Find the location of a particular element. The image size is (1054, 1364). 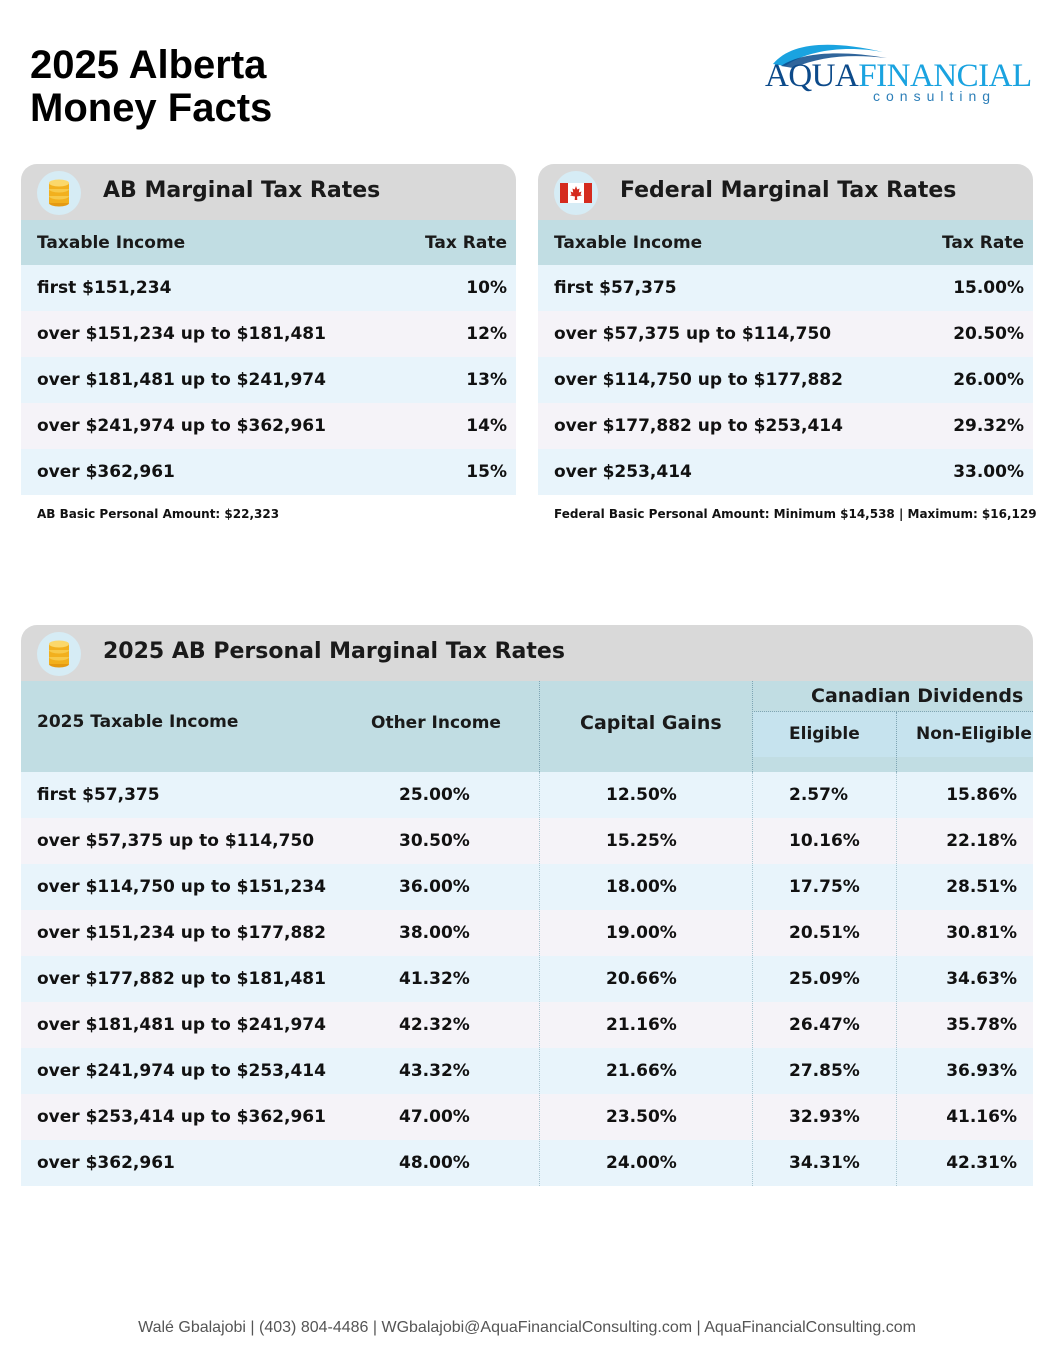

income-cell: first $151,234 is located at coordinates (104, 288).